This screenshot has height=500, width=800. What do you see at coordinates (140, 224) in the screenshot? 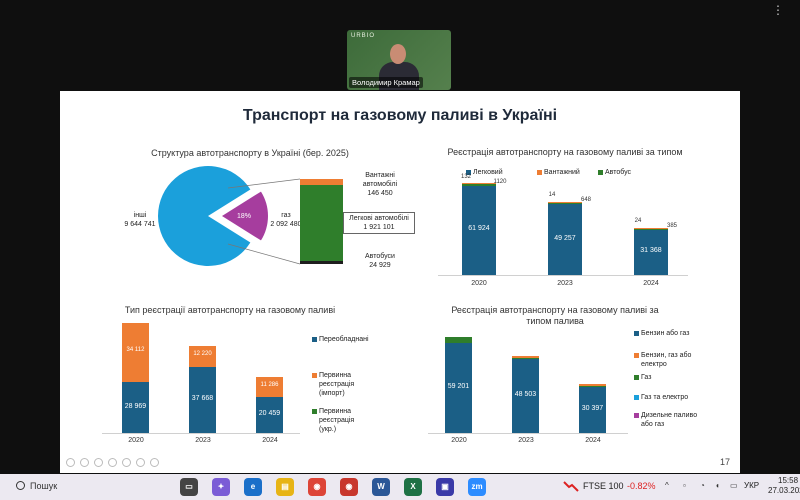
I see `pie-value-other: 9 644 741` at bounding box center [140, 224].